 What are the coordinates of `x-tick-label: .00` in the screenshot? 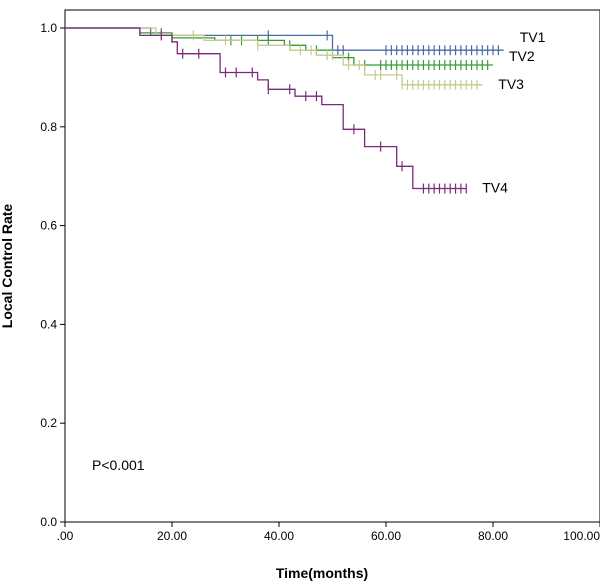 It's located at (65, 536).